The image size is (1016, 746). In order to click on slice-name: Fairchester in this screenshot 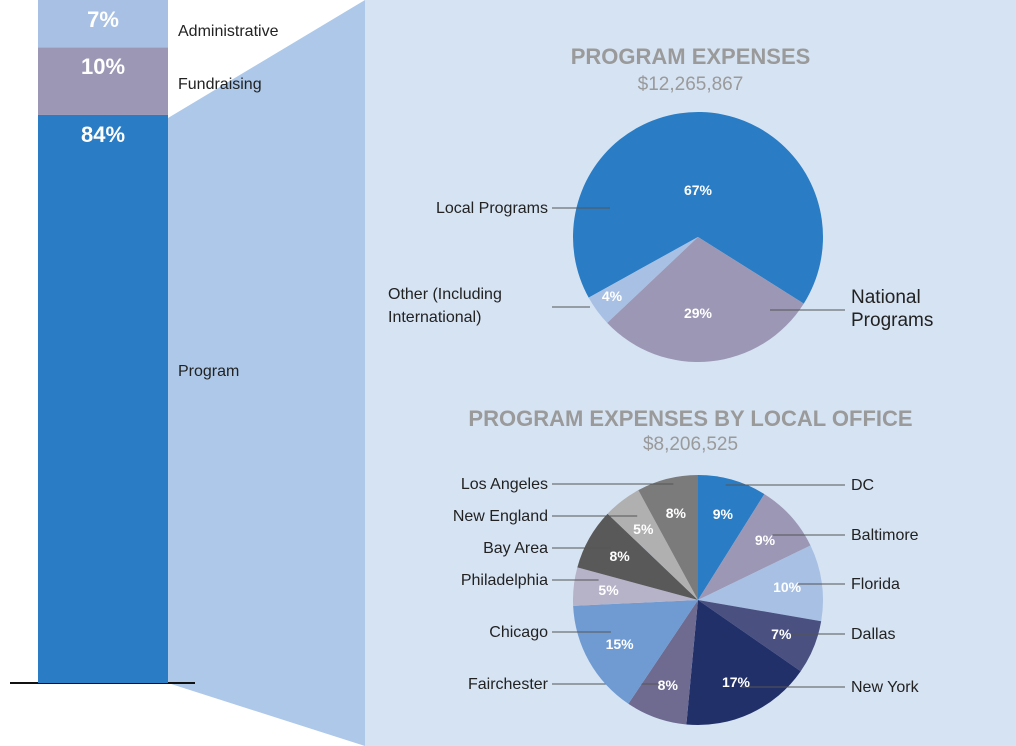, I will do `click(507, 684)`.